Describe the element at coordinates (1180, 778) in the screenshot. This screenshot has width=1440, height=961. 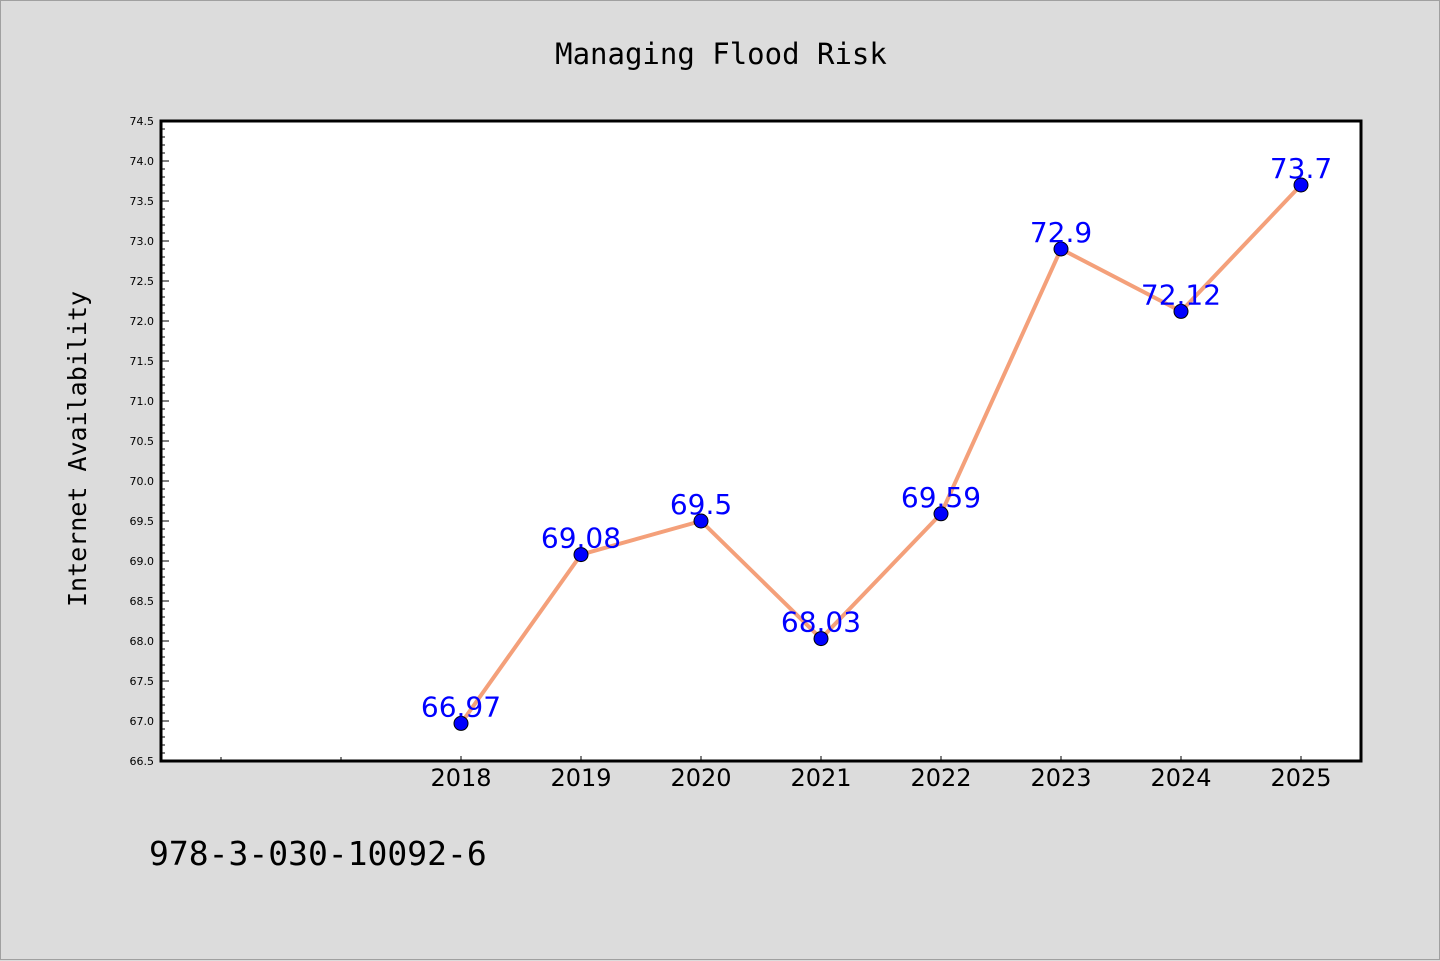
I see `x-tick-label: 2024` at that location.